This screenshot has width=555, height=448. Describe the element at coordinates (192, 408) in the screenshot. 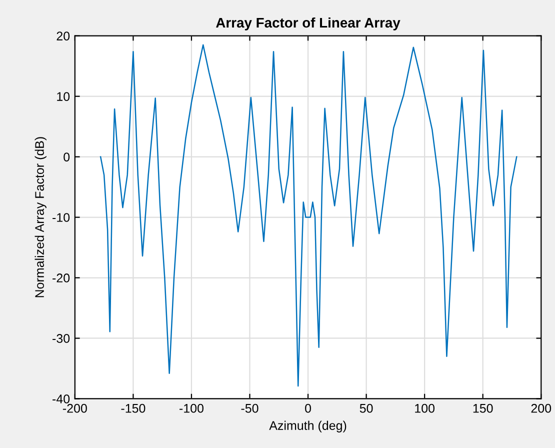

I see `x-tick-label: -100` at that location.